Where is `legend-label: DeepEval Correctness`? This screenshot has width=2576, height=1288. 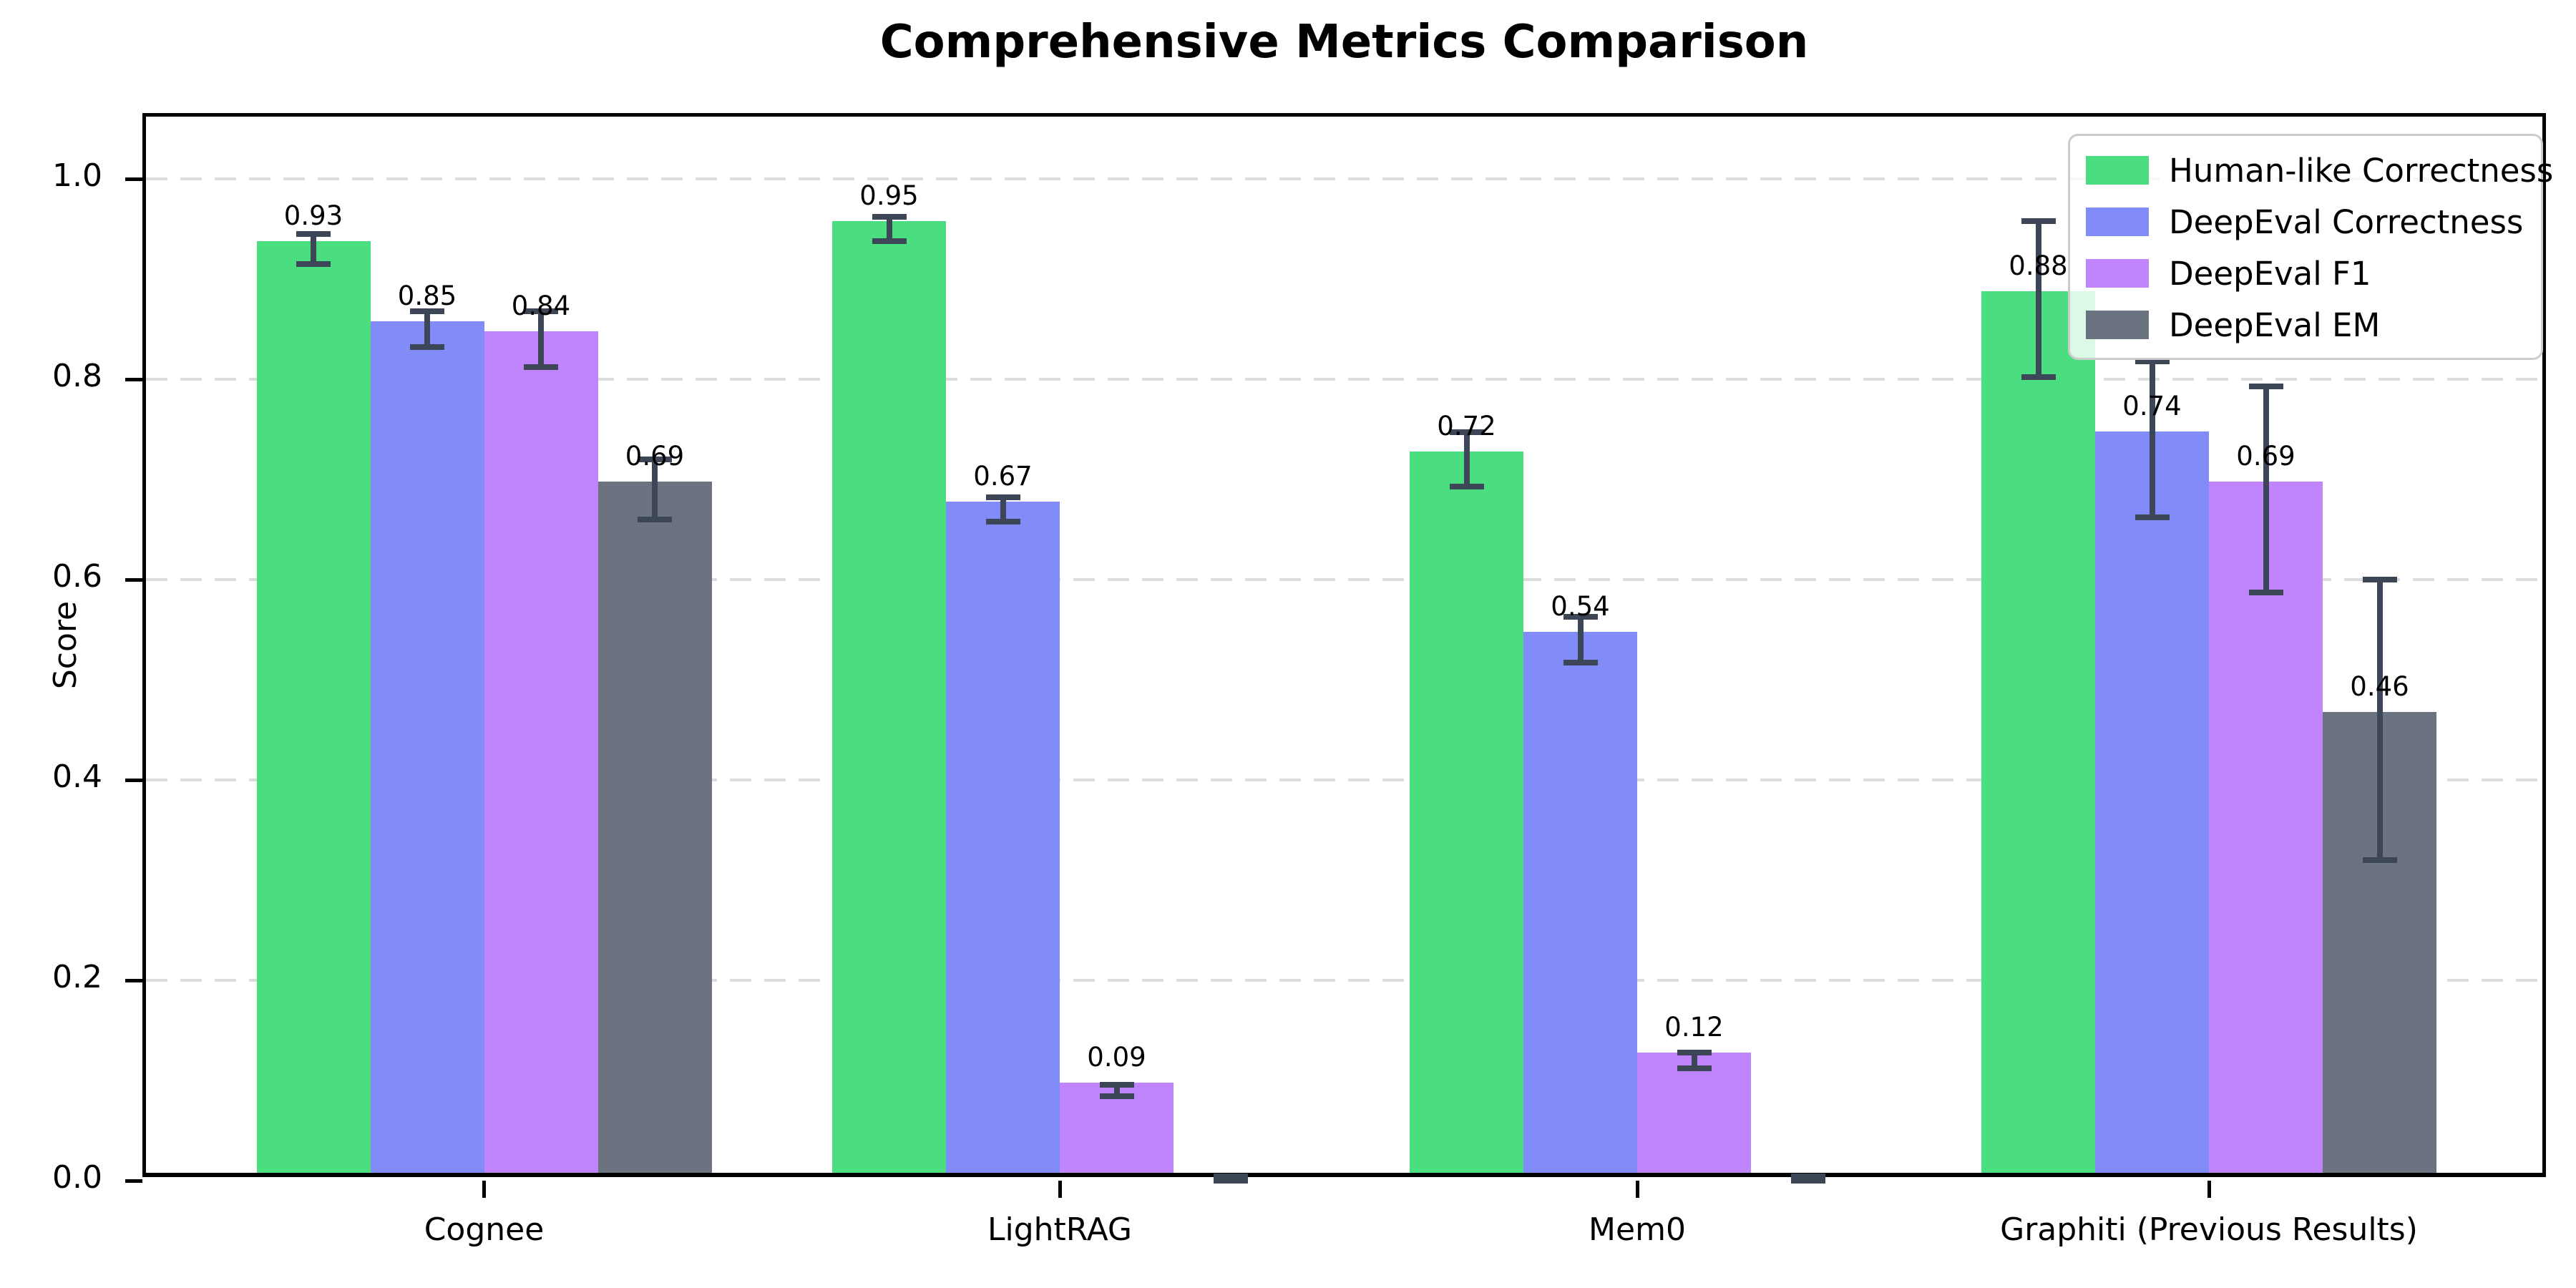 legend-label: DeepEval Correctness is located at coordinates (2346, 222).